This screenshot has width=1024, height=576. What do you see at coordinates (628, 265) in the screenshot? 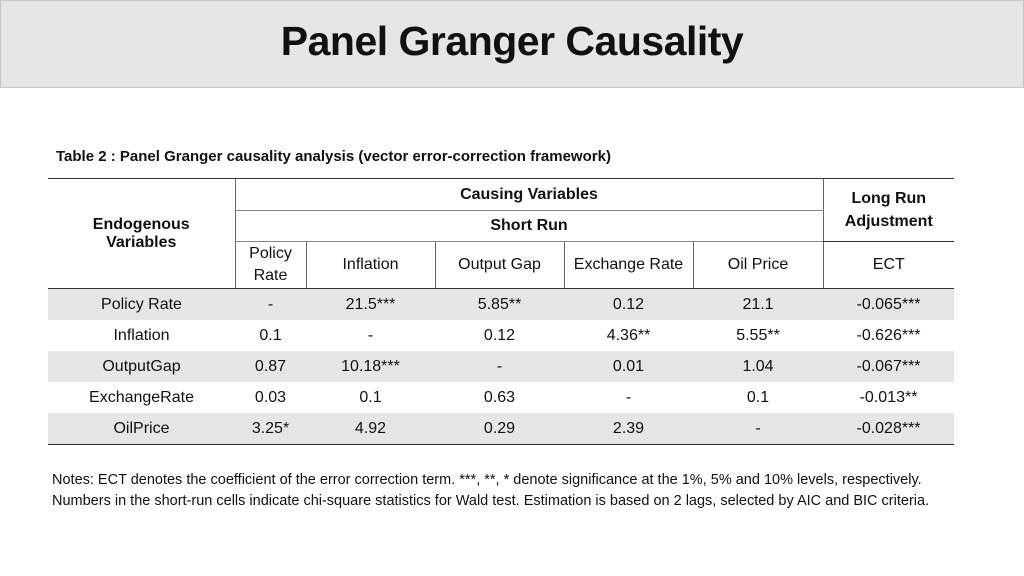
I see `header-col-exchange-rate: Exchange Rate` at bounding box center [628, 265].